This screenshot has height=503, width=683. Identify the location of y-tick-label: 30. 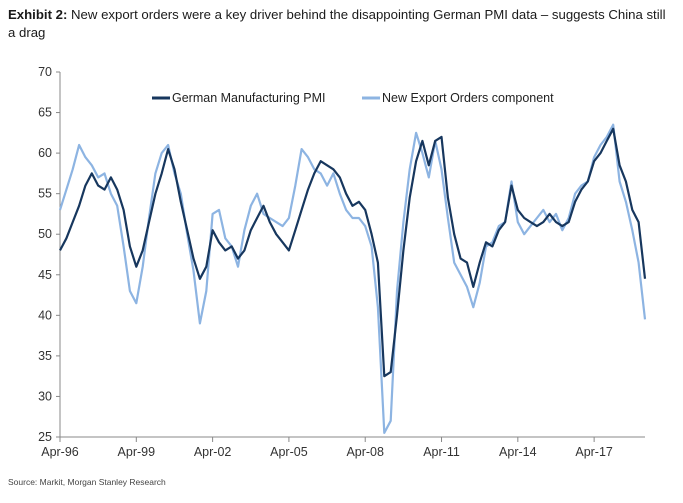
(45, 396).